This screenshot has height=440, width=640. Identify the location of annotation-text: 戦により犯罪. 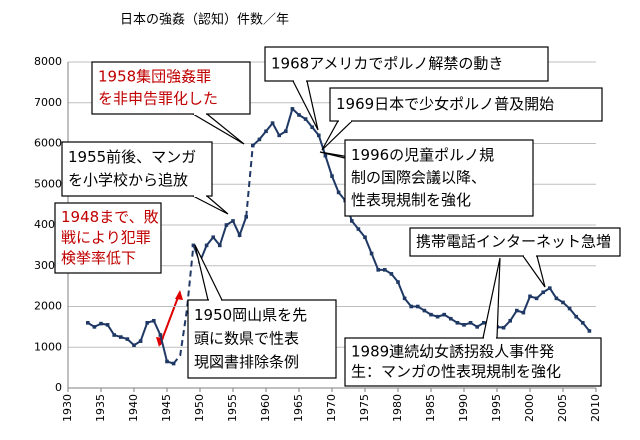
(106, 238).